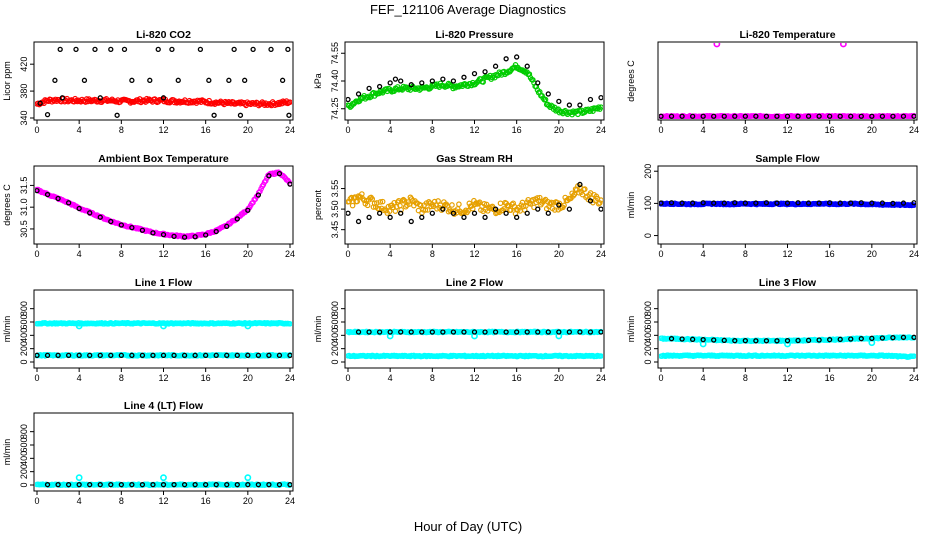 This screenshot has height=540, width=936. What do you see at coordinates (163, 452) in the screenshot?
I see `plot-frame` at bounding box center [163, 452].